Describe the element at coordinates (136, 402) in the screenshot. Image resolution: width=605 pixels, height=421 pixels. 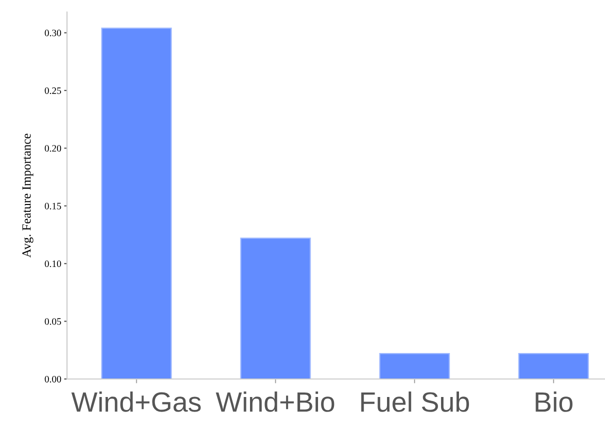
I see `x-tick-label: Wind+Gas` at that location.